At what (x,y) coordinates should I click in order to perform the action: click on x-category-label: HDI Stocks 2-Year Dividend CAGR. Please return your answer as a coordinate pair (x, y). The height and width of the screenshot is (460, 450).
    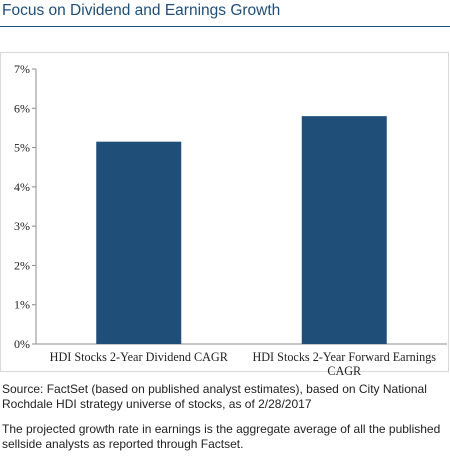
    Looking at the image, I should click on (139, 357).